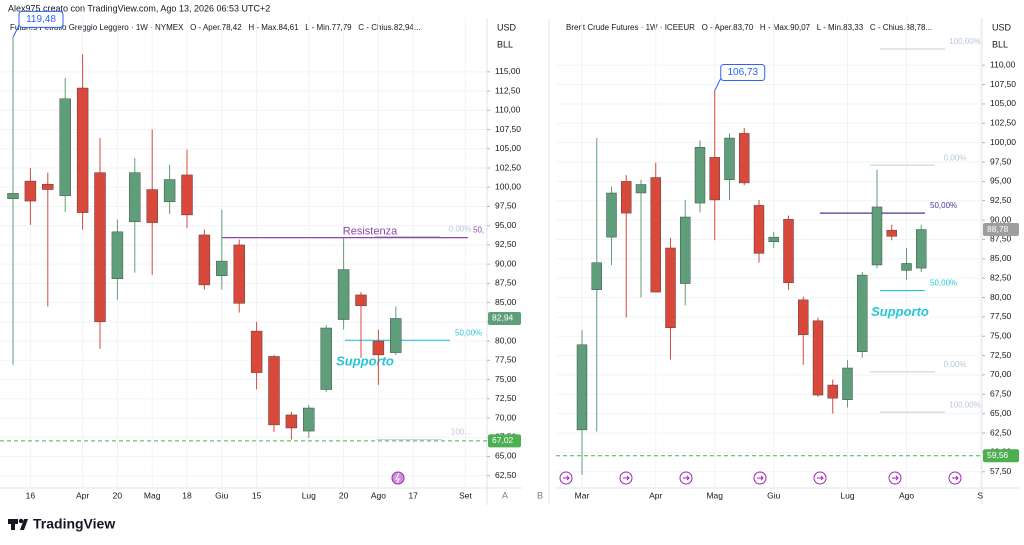  I want to click on y-tick-label: 67,50, so click(1001, 394).